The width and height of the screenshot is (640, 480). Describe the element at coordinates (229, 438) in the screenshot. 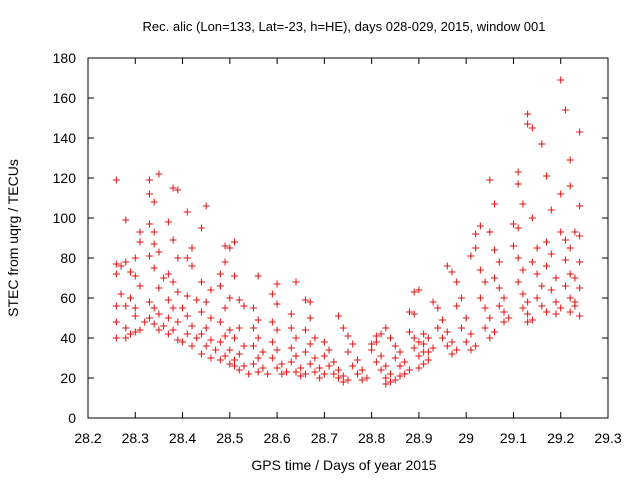

I see `x-tick-label: 28.5` at that location.